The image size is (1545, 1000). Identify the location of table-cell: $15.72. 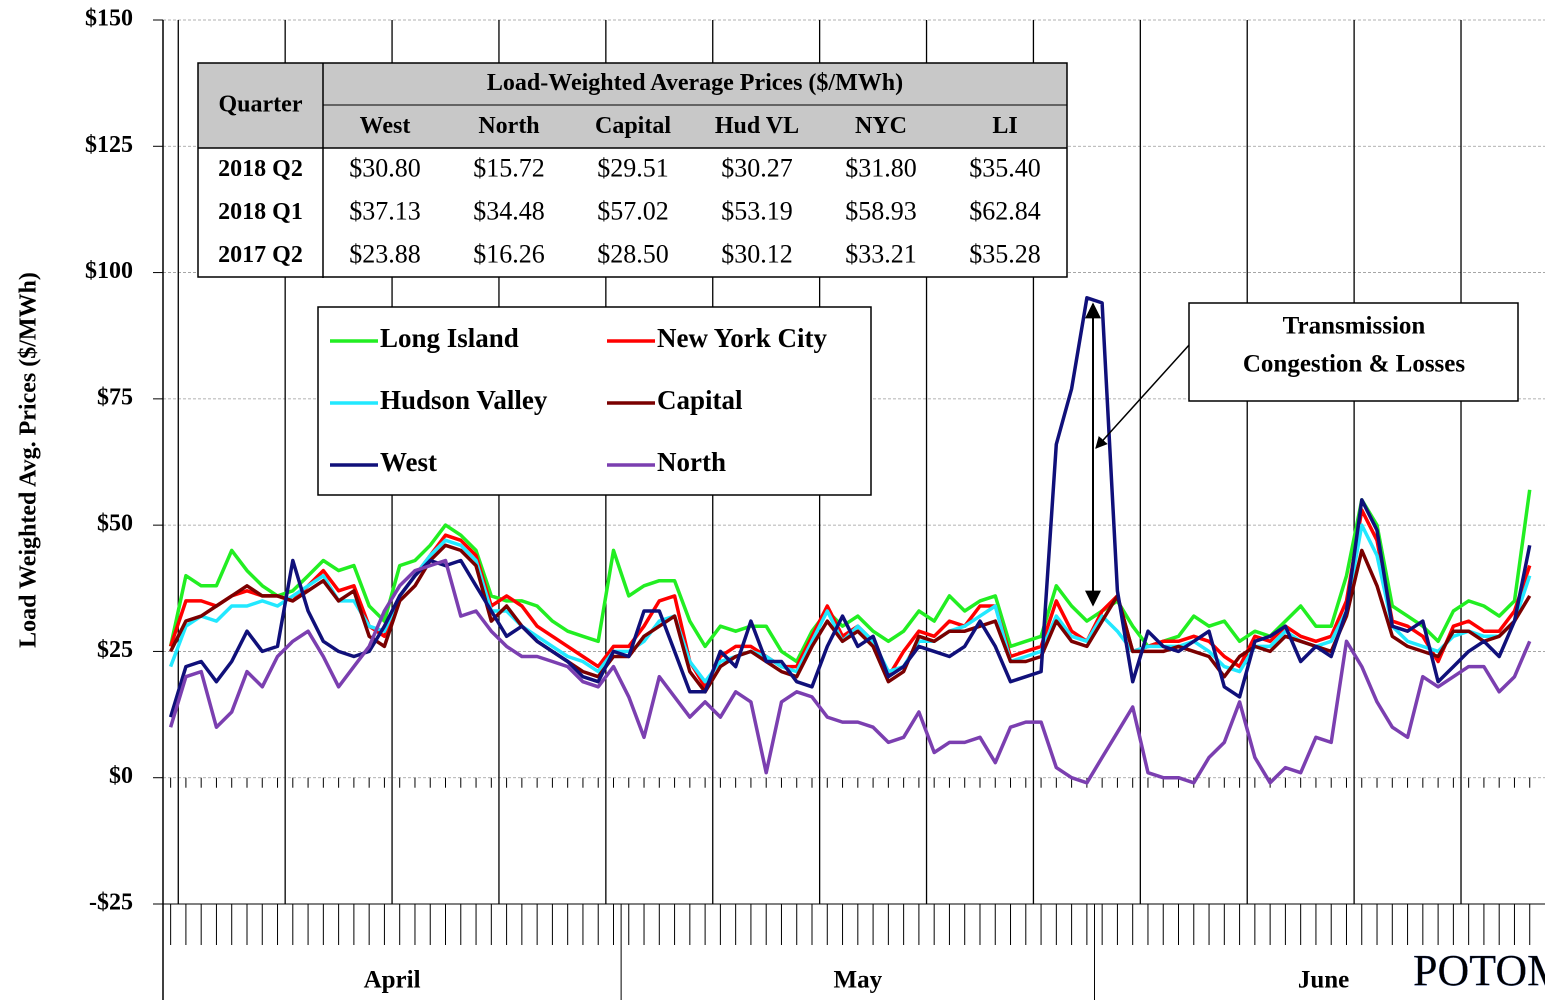
(509, 167).